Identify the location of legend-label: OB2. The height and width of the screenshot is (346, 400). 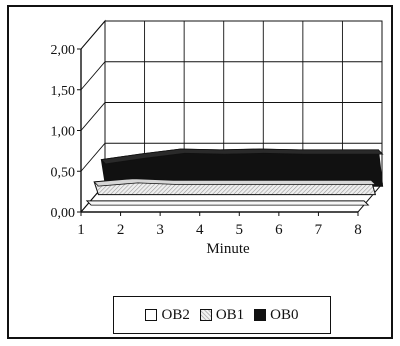
(175, 314).